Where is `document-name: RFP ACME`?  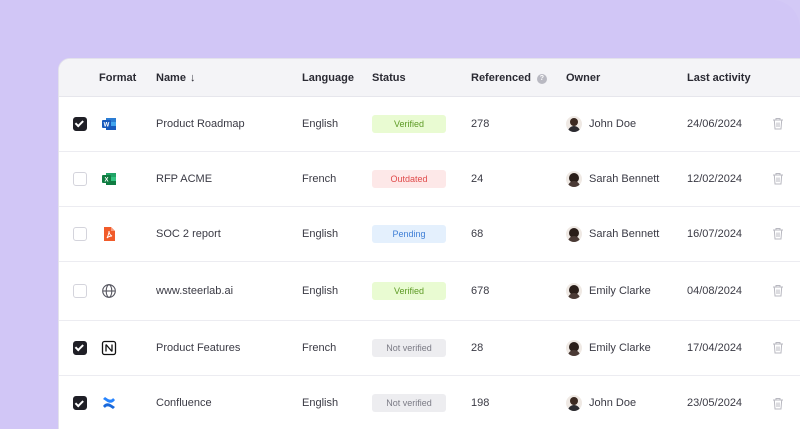 document-name: RFP ACME is located at coordinates (184, 178).